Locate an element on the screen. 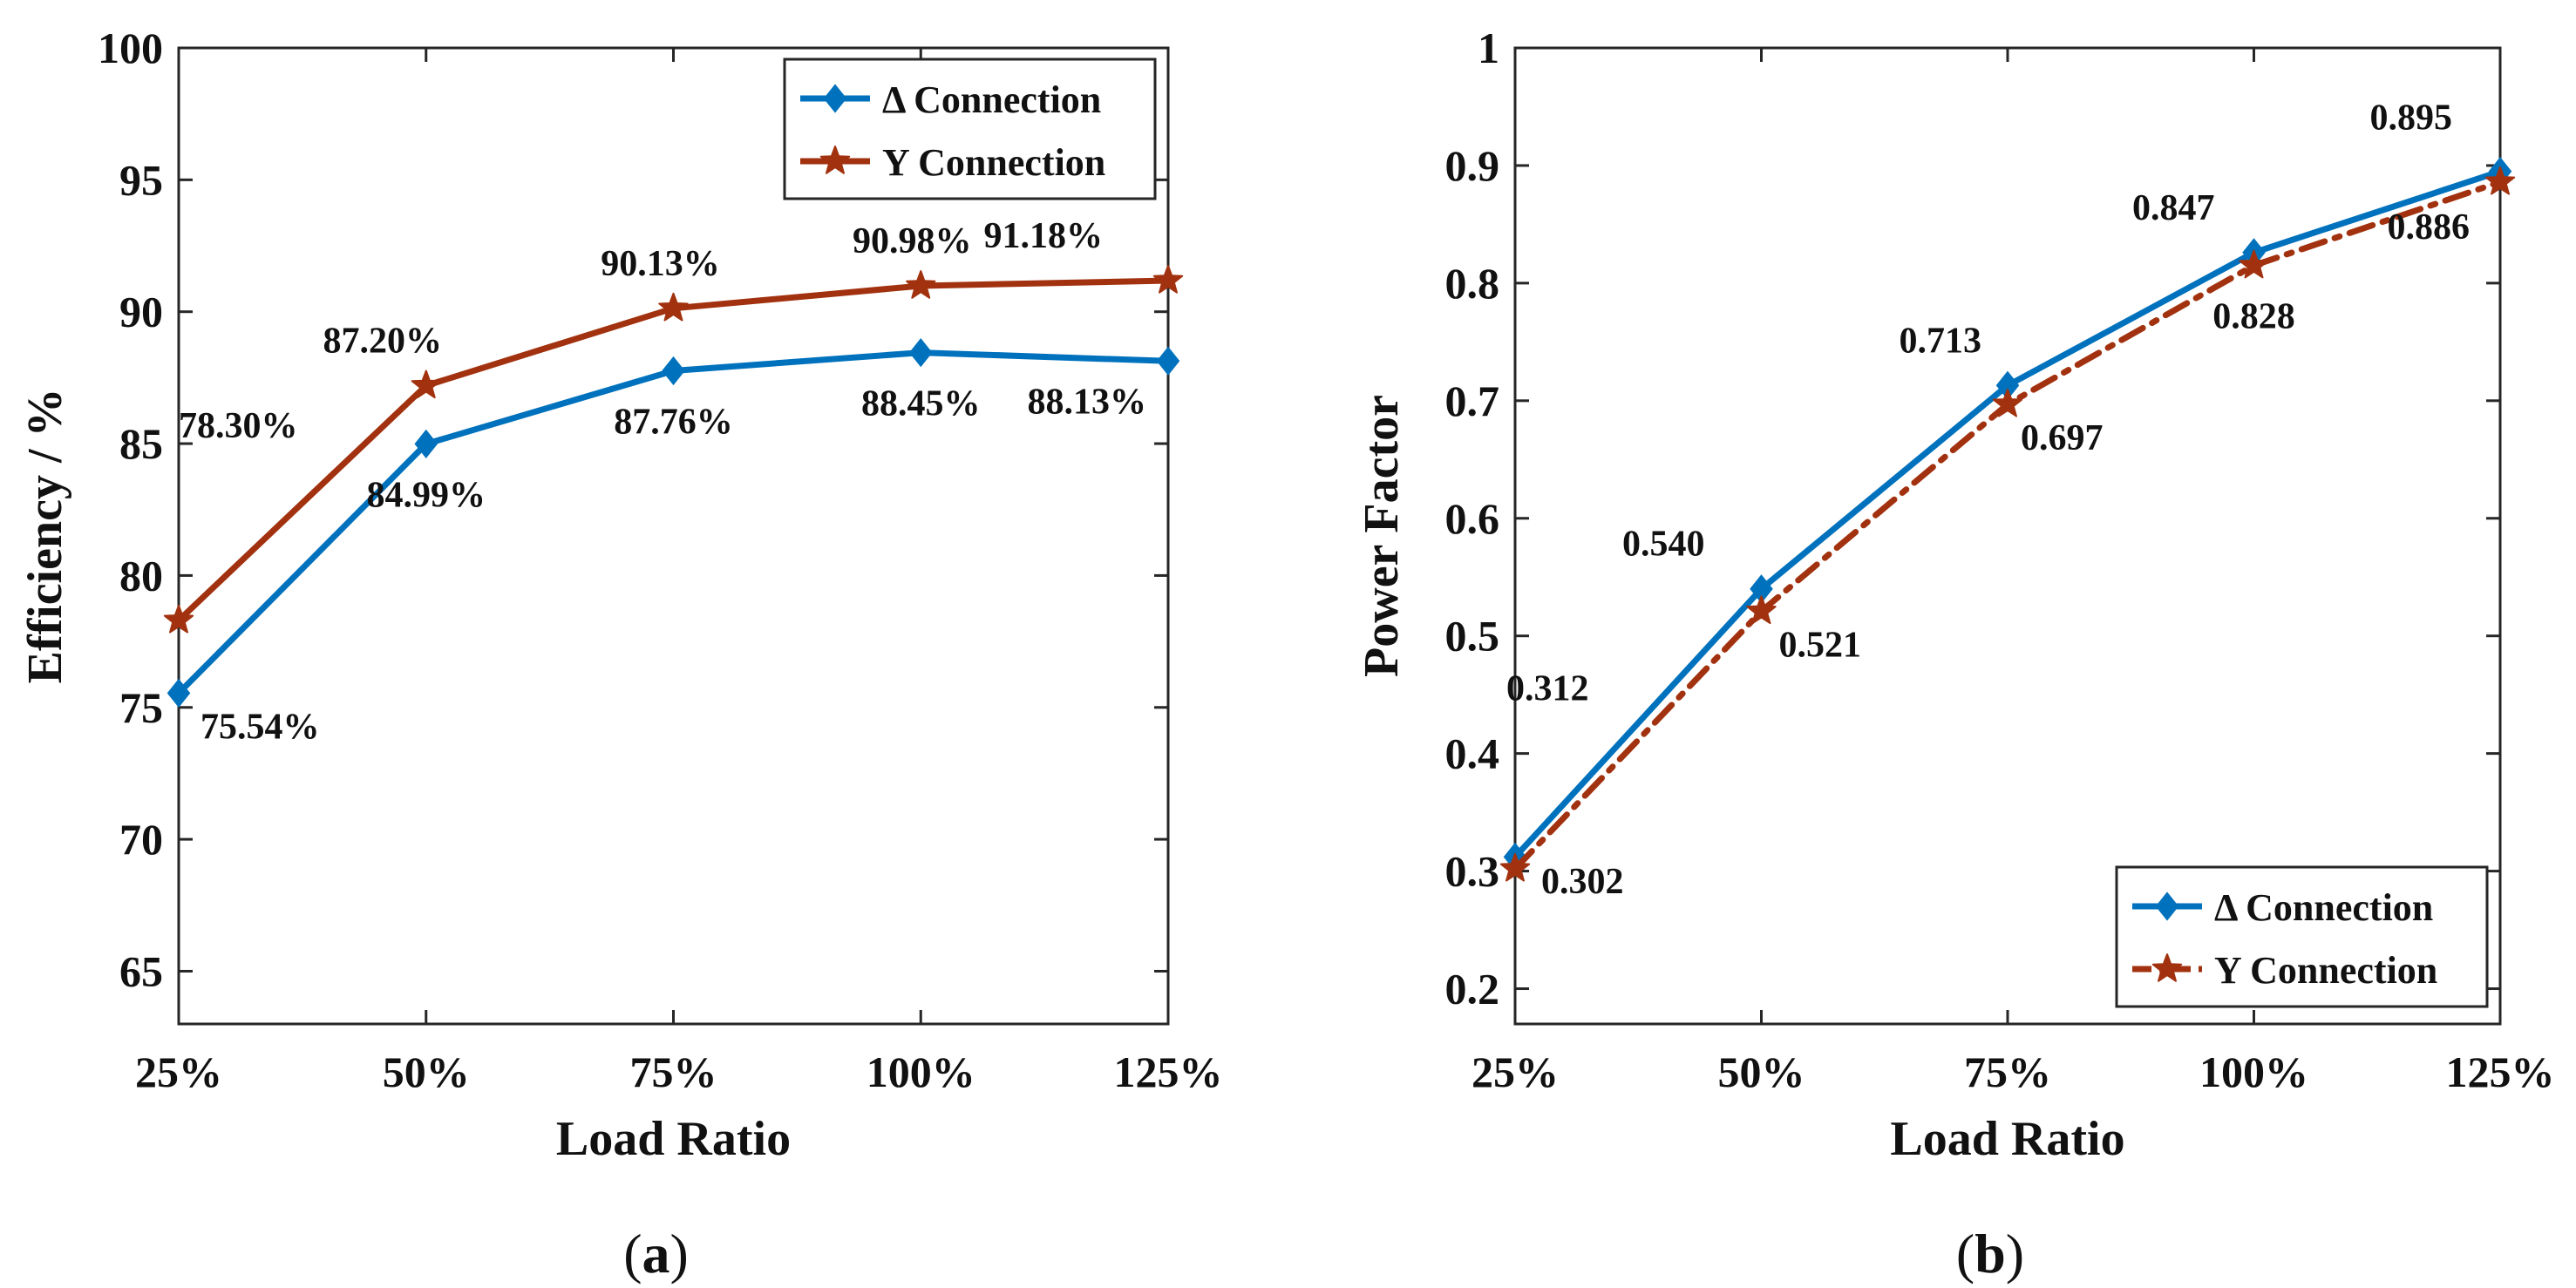  series-y: 78.30% 87.20% 90.13% 90.98% 91.18% is located at coordinates (673, 425).